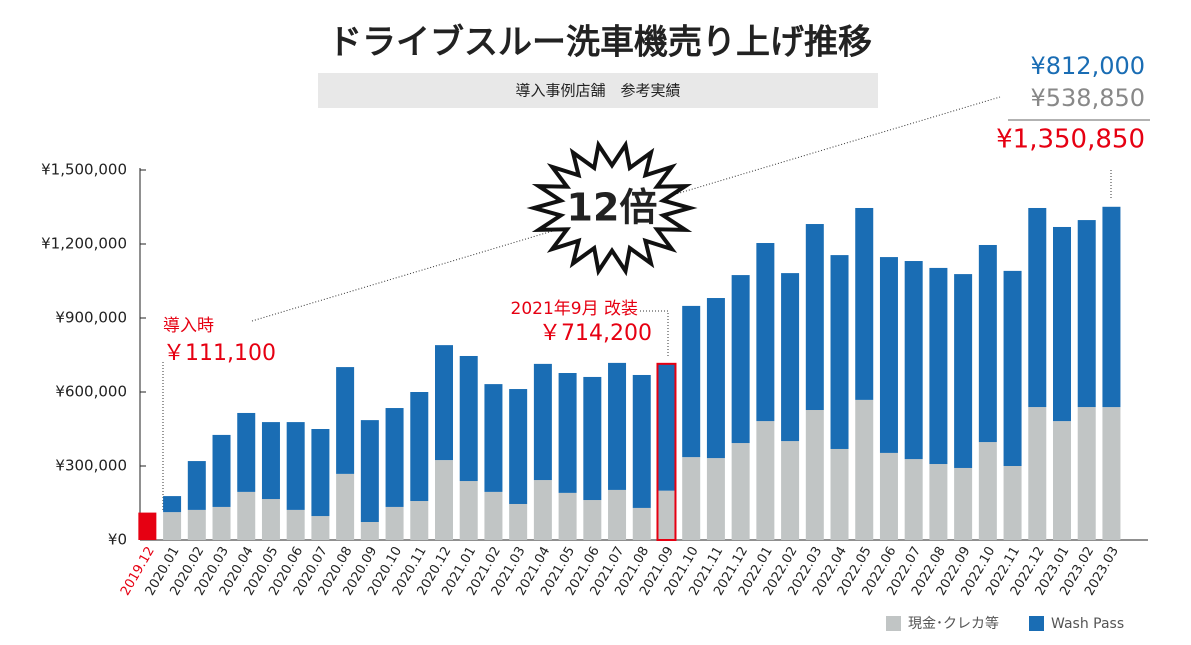  I want to click on starburst, so click(612, 208).